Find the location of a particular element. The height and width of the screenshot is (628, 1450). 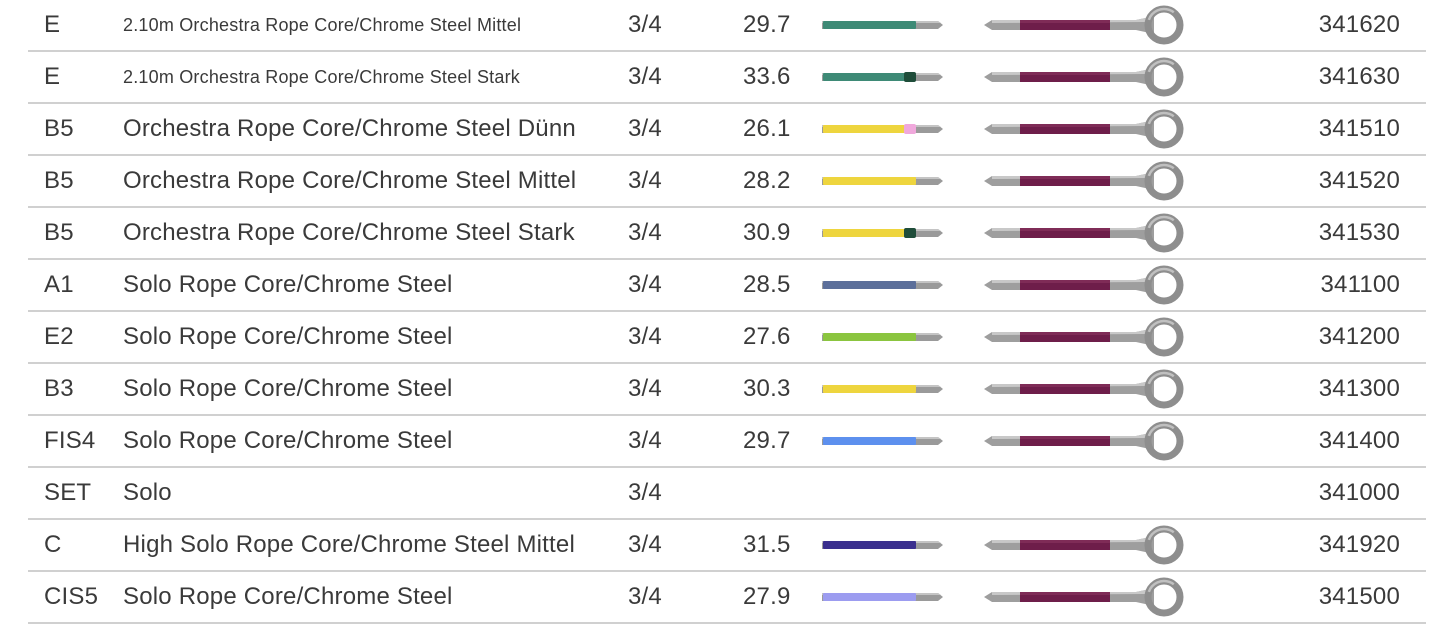

article-number: 341500 is located at coordinates (1359, 596).